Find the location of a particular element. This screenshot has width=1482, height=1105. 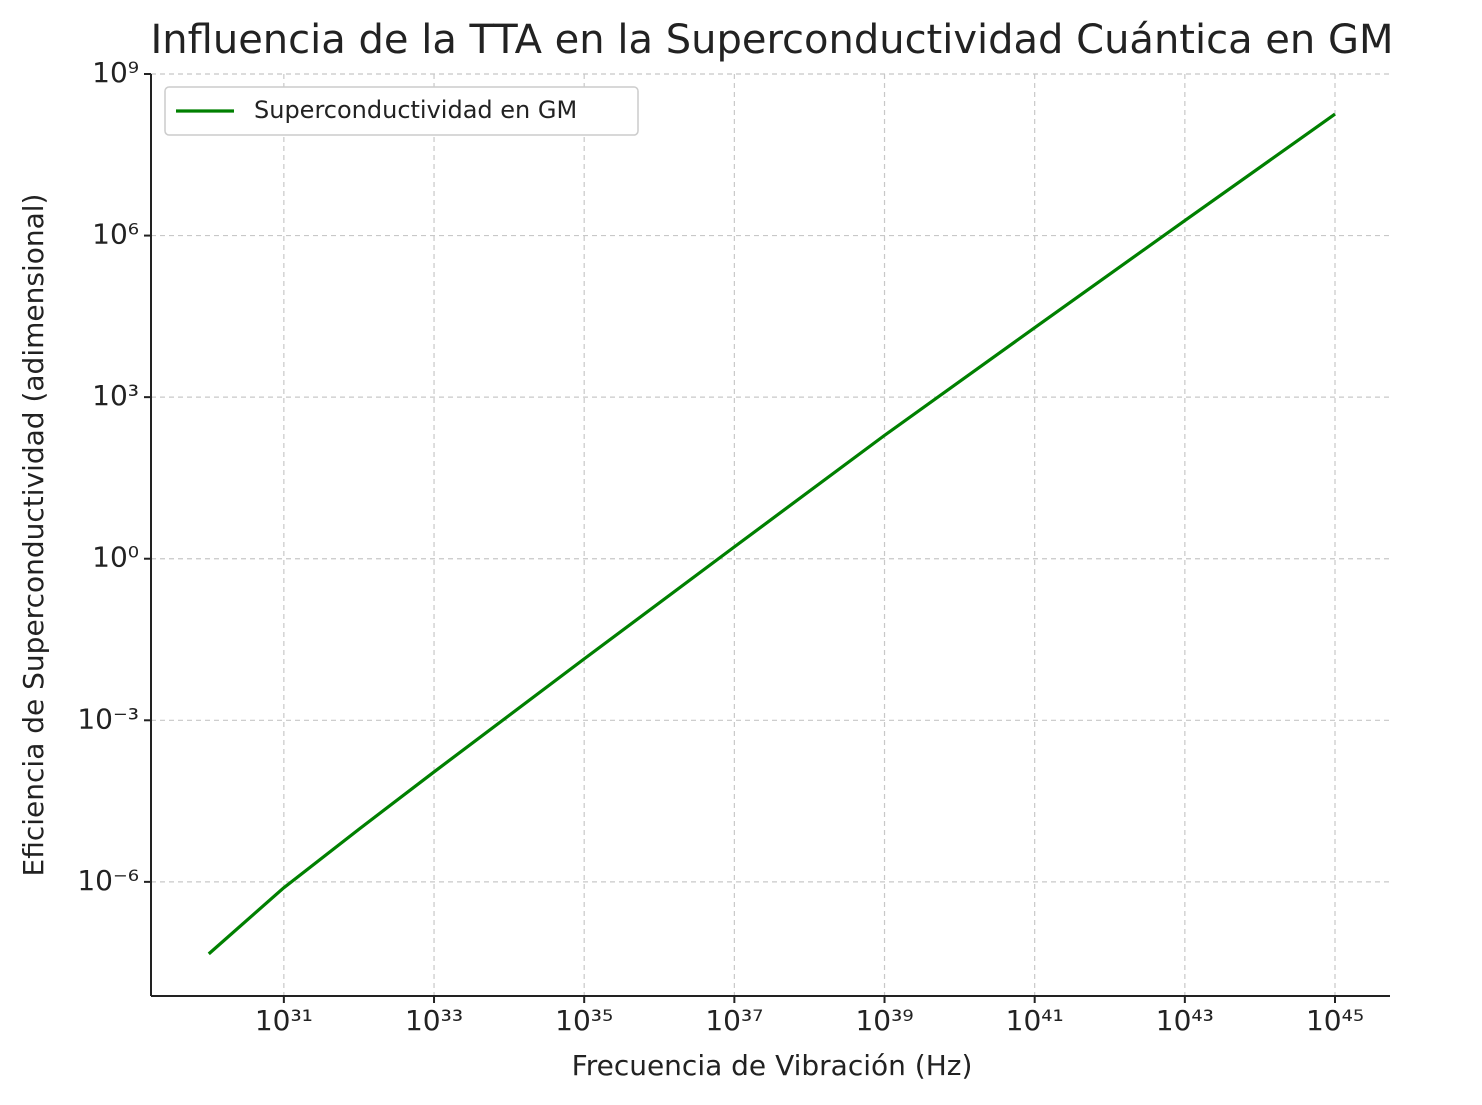

y-tick-label: 10⁶ is located at coordinates (115, 234).